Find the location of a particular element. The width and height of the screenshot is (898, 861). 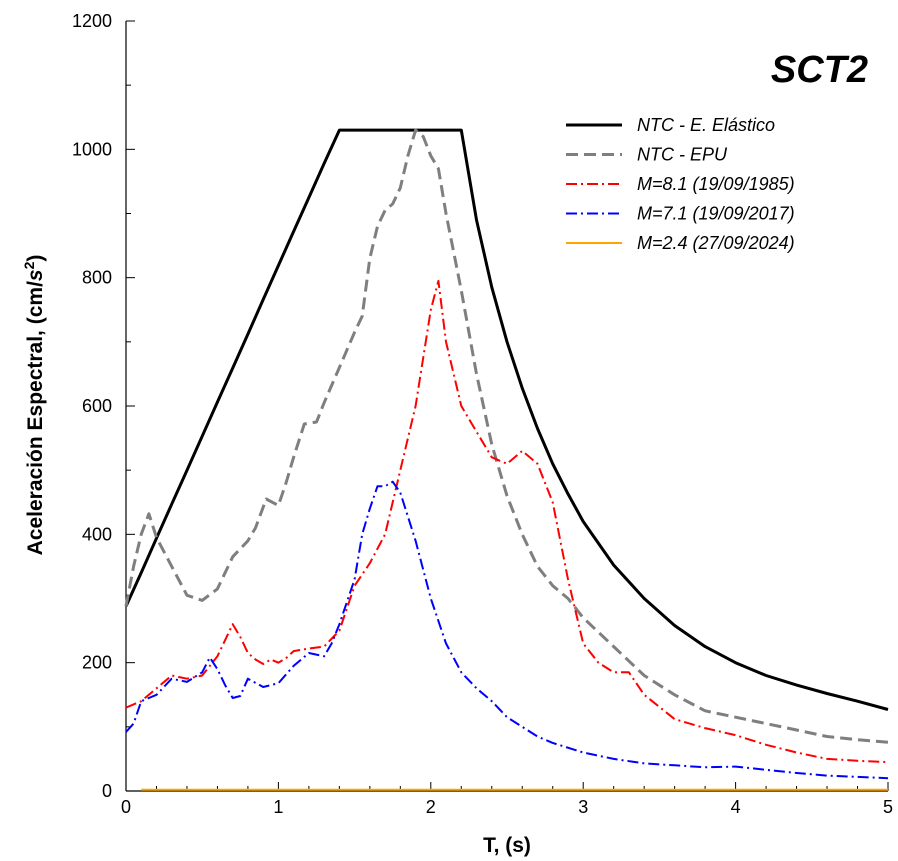

y-axis-title-main: Aceleración Espectral, (cm/ is located at coordinates (35, 418).